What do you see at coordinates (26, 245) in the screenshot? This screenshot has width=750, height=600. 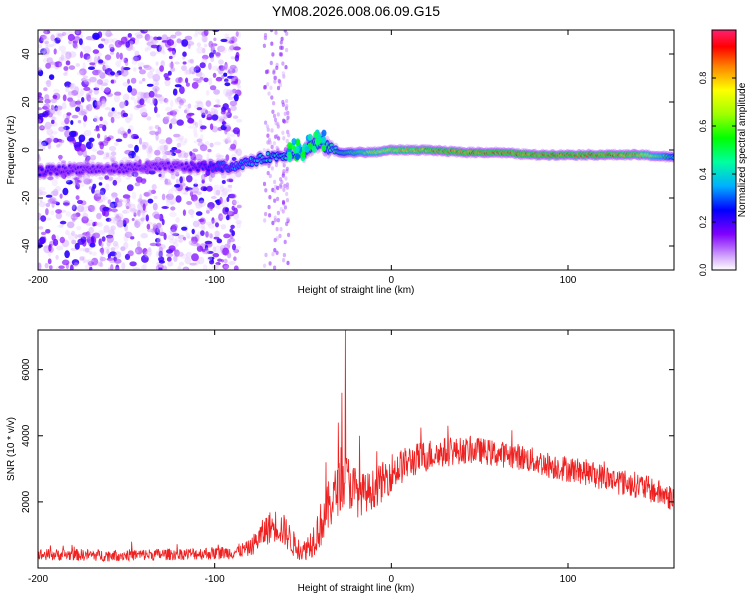 I see `top-y-tick-label: -40` at bounding box center [26, 245].